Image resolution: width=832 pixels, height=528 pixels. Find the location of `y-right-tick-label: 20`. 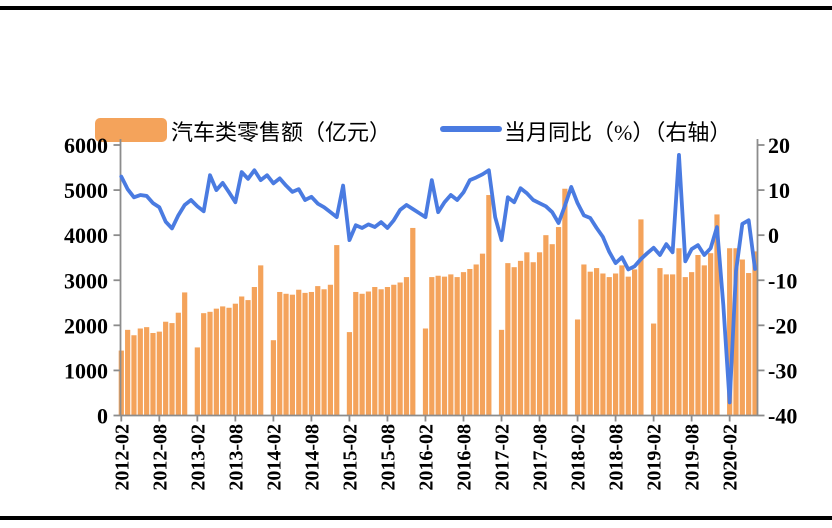

y-right-tick-label: 20 is located at coordinates (779, 145).